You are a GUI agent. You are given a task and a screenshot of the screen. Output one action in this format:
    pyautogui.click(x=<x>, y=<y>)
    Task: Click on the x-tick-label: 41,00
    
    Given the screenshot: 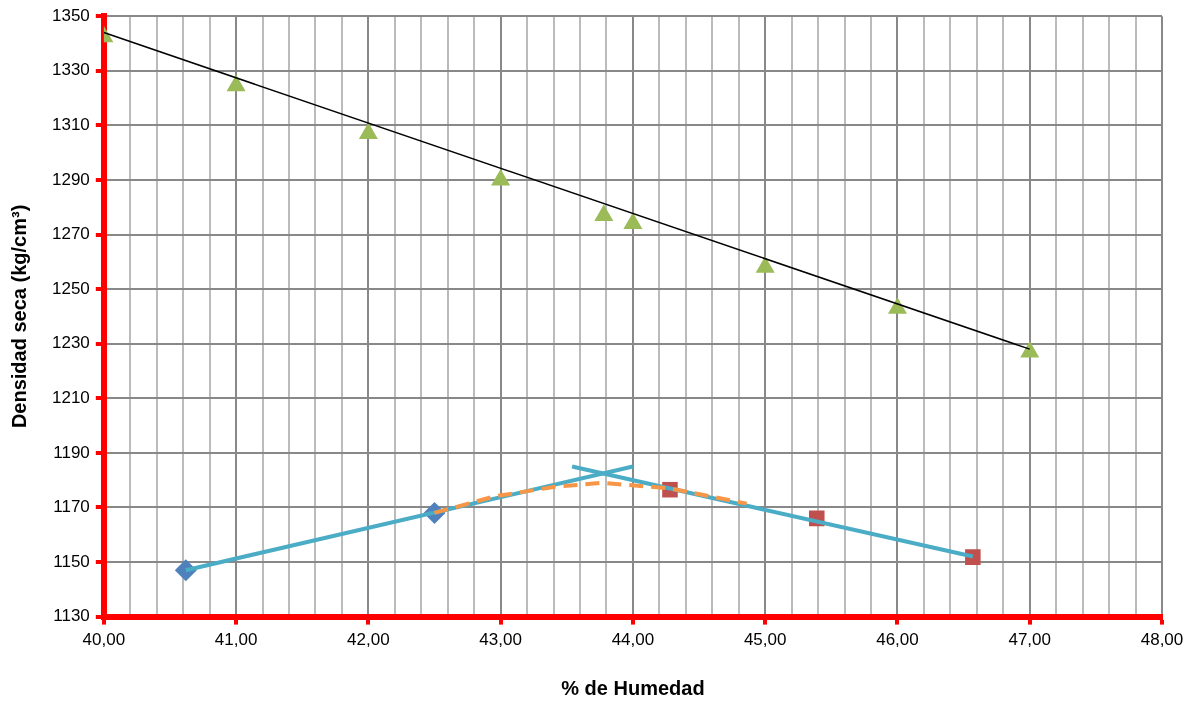 What is the action you would take?
    pyautogui.click(x=236, y=640)
    